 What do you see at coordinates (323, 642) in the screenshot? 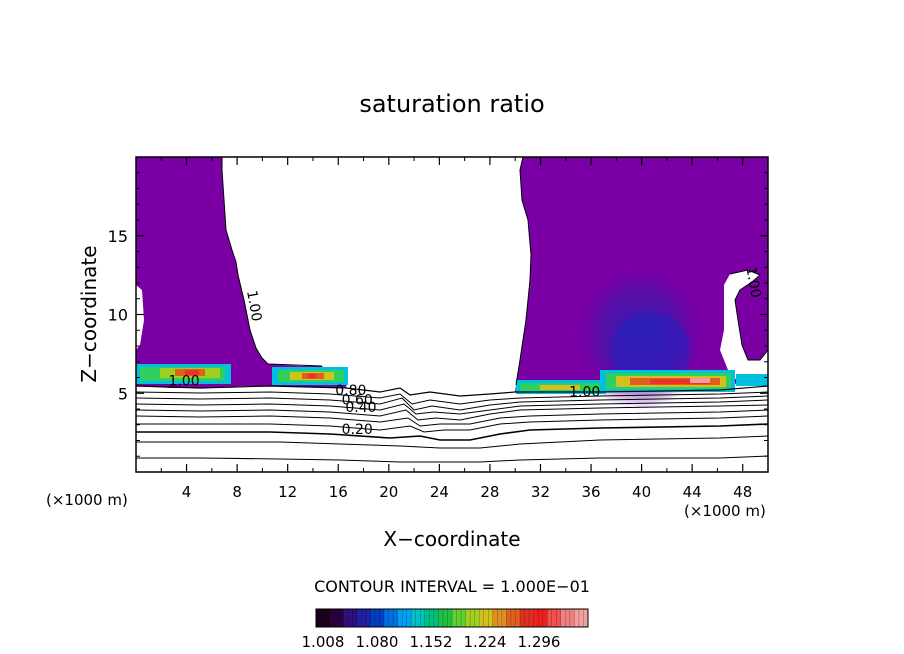
I see `colorbar-tick-label: 1.008` at bounding box center [323, 642].